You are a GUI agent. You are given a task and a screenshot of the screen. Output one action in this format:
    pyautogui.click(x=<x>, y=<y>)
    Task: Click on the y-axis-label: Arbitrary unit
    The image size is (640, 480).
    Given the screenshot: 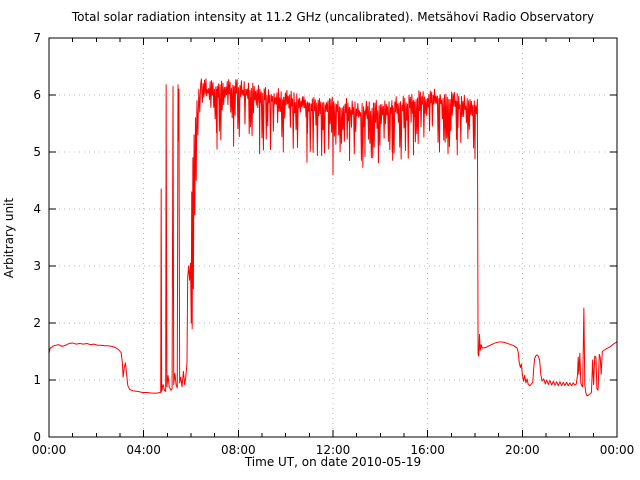 What is the action you would take?
    pyautogui.click(x=9, y=238)
    